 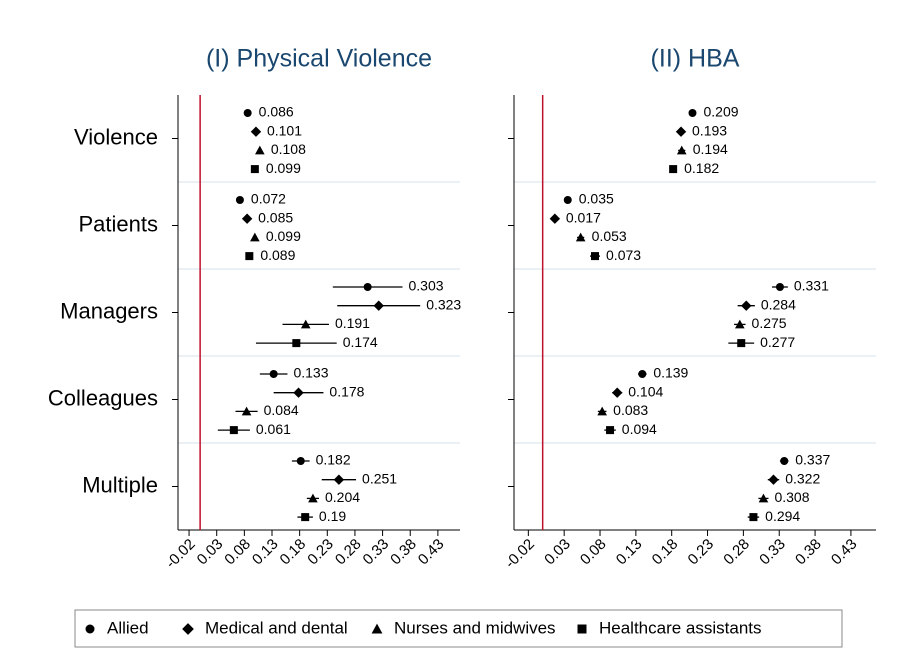 What do you see at coordinates (277, 255) in the screenshot?
I see `data-label: 0.089` at bounding box center [277, 255].